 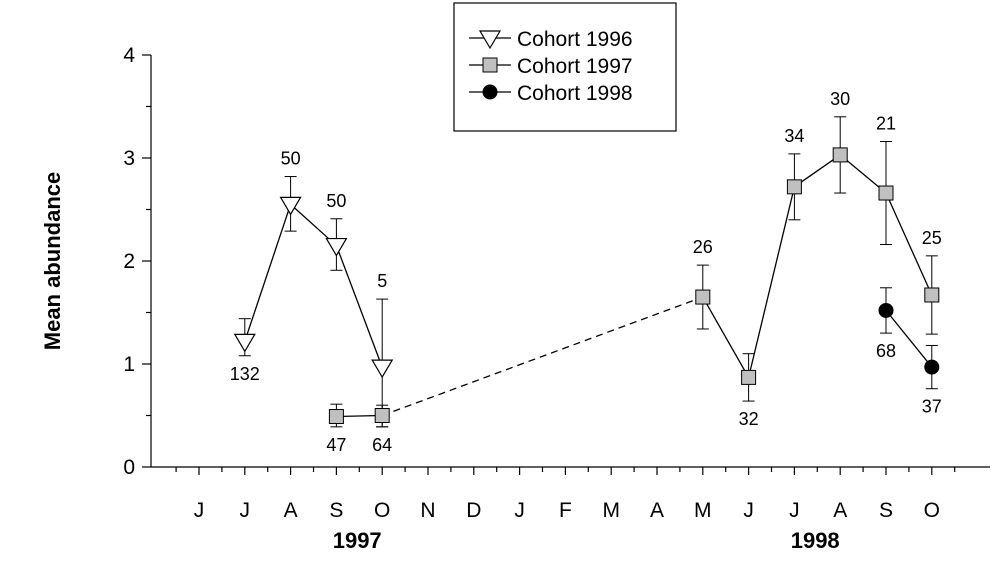 I want to click on legend-entry: Cohort 1998, so click(x=575, y=93).